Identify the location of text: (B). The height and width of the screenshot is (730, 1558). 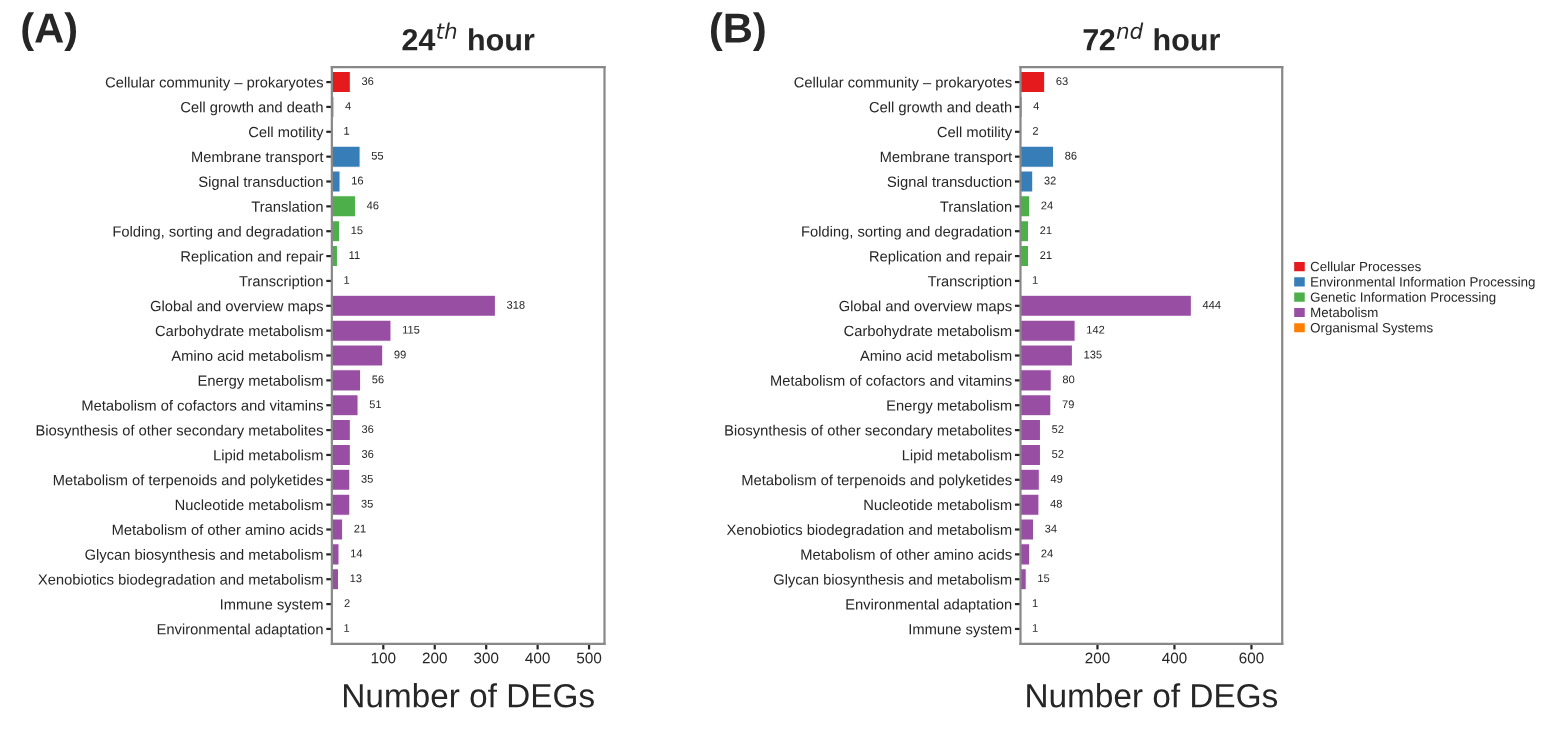
(737, 32).